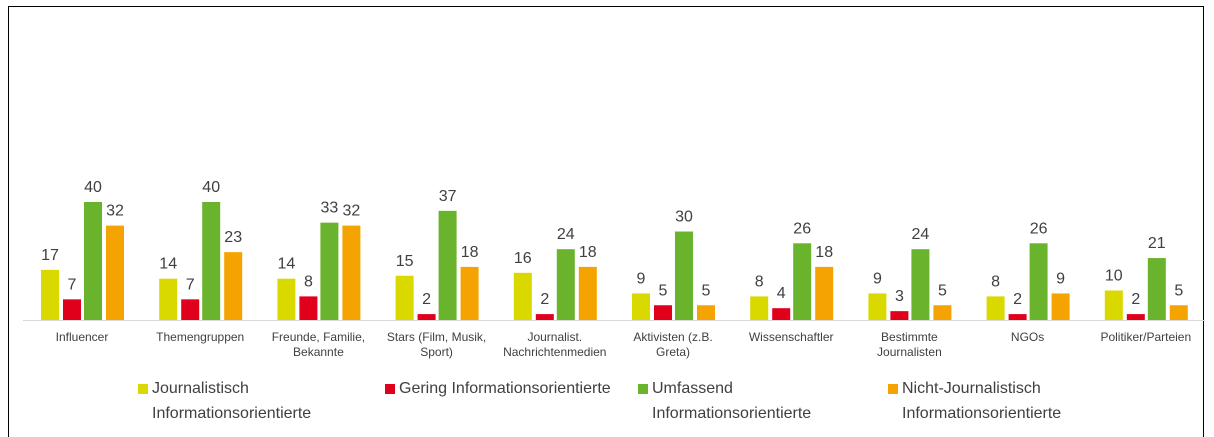 This screenshot has width=1214, height=437. What do you see at coordinates (1146, 337) in the screenshot?
I see `x-tick-label: Politiker/Parteien` at bounding box center [1146, 337].